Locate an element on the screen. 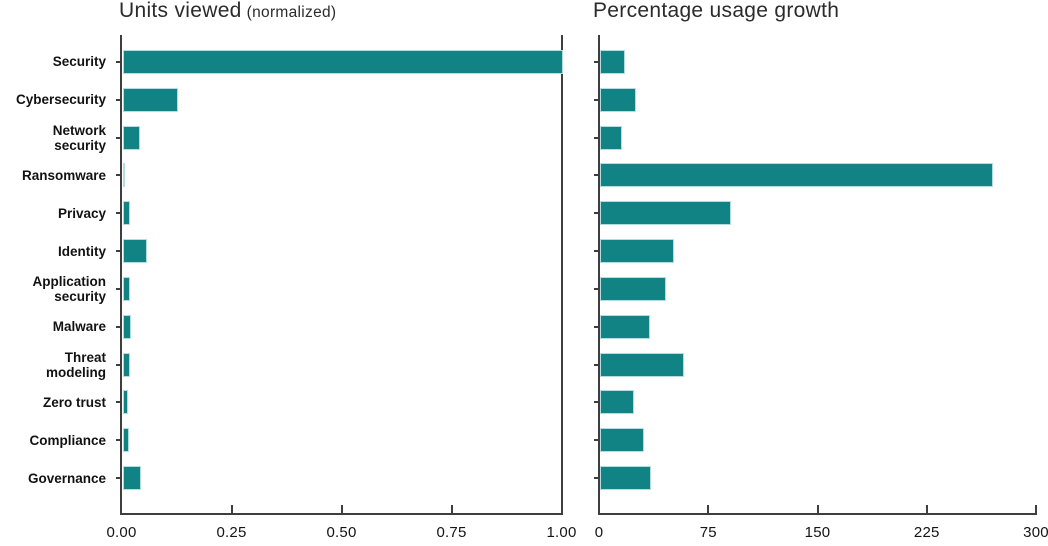 The image size is (1048, 546). category-label-compliance: Compliance is located at coordinates (61, 440).